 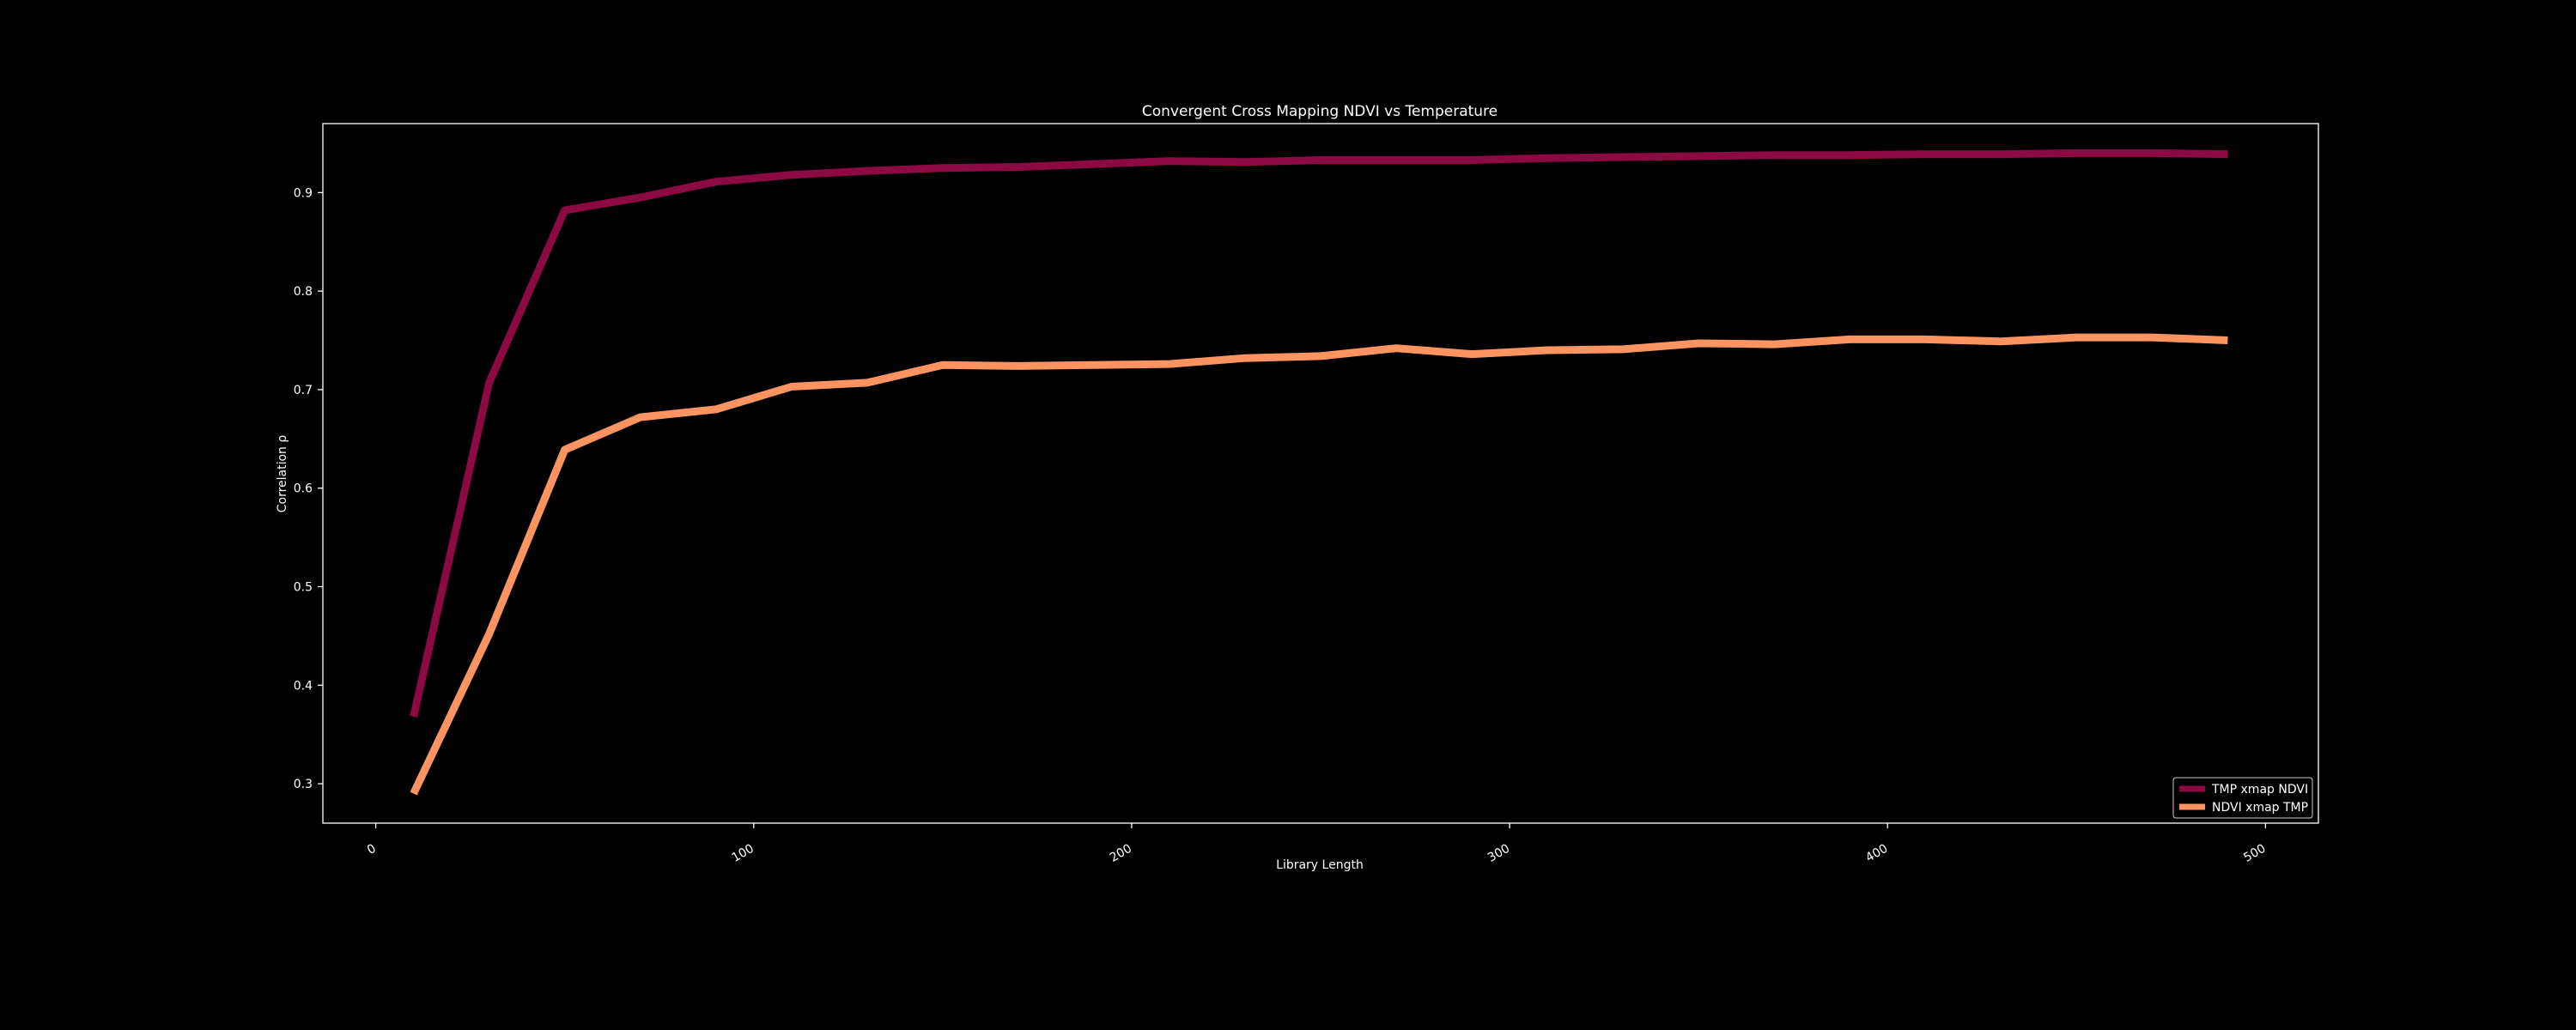 What do you see at coordinates (1320, 865) in the screenshot?
I see `x-axis-label: Library Length` at bounding box center [1320, 865].